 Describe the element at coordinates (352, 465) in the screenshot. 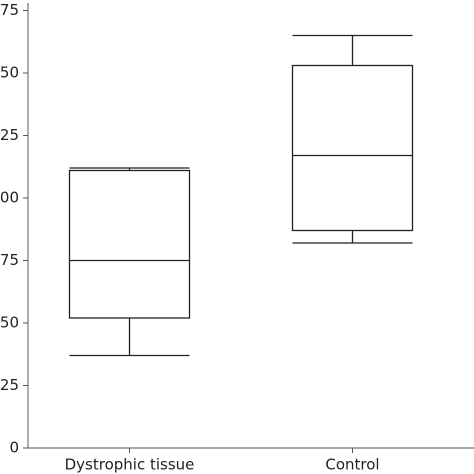

I see `x-tick-label: Control` at that location.